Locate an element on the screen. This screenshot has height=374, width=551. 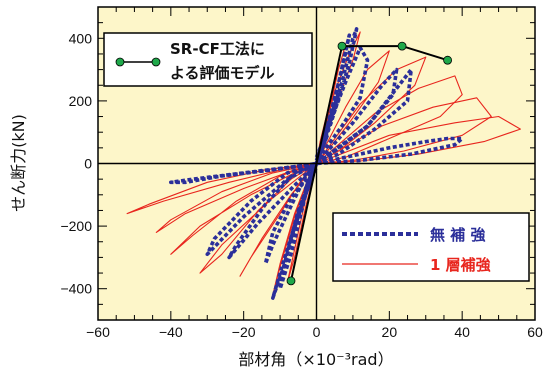
legend-model-label-line1: SR-CF工法に is located at coordinates (217, 49).